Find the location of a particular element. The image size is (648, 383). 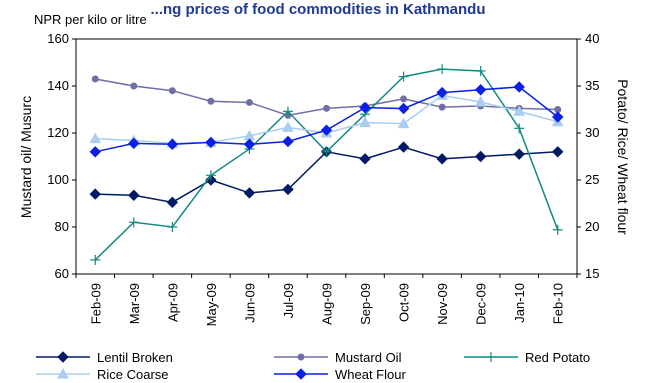

x-tick-label: Oct-09 is located at coordinates (404, 302).